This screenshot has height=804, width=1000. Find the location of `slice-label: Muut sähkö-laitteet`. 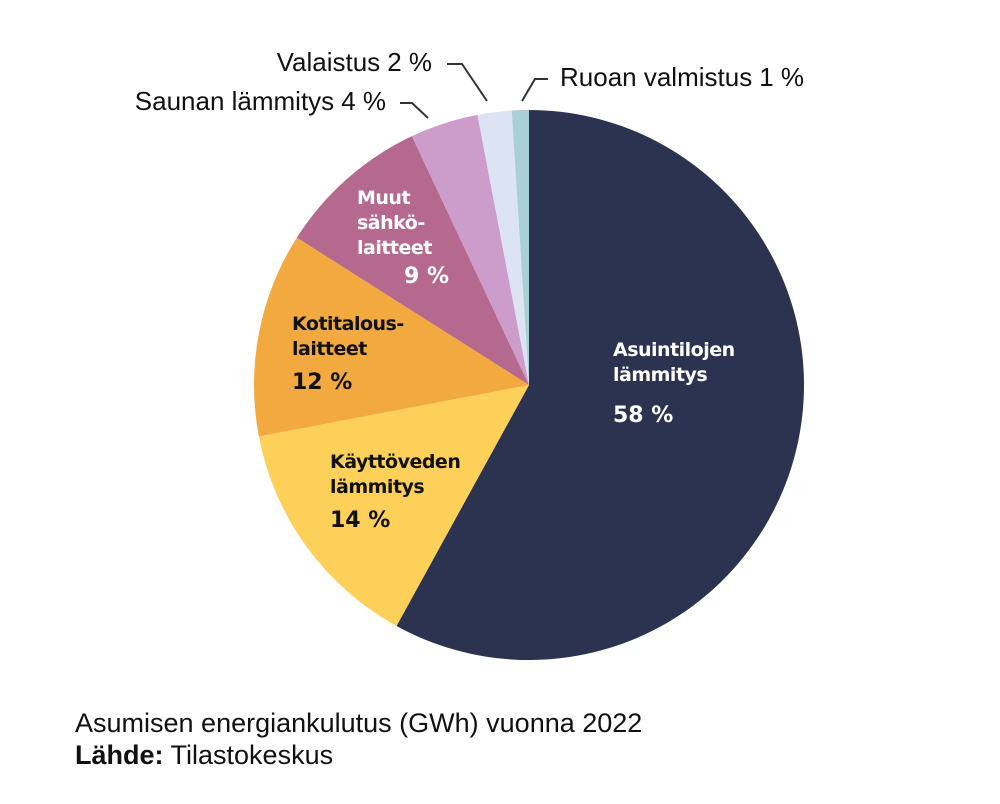

slice-label: Muut sähkö-laitteet is located at coordinates (394, 223).